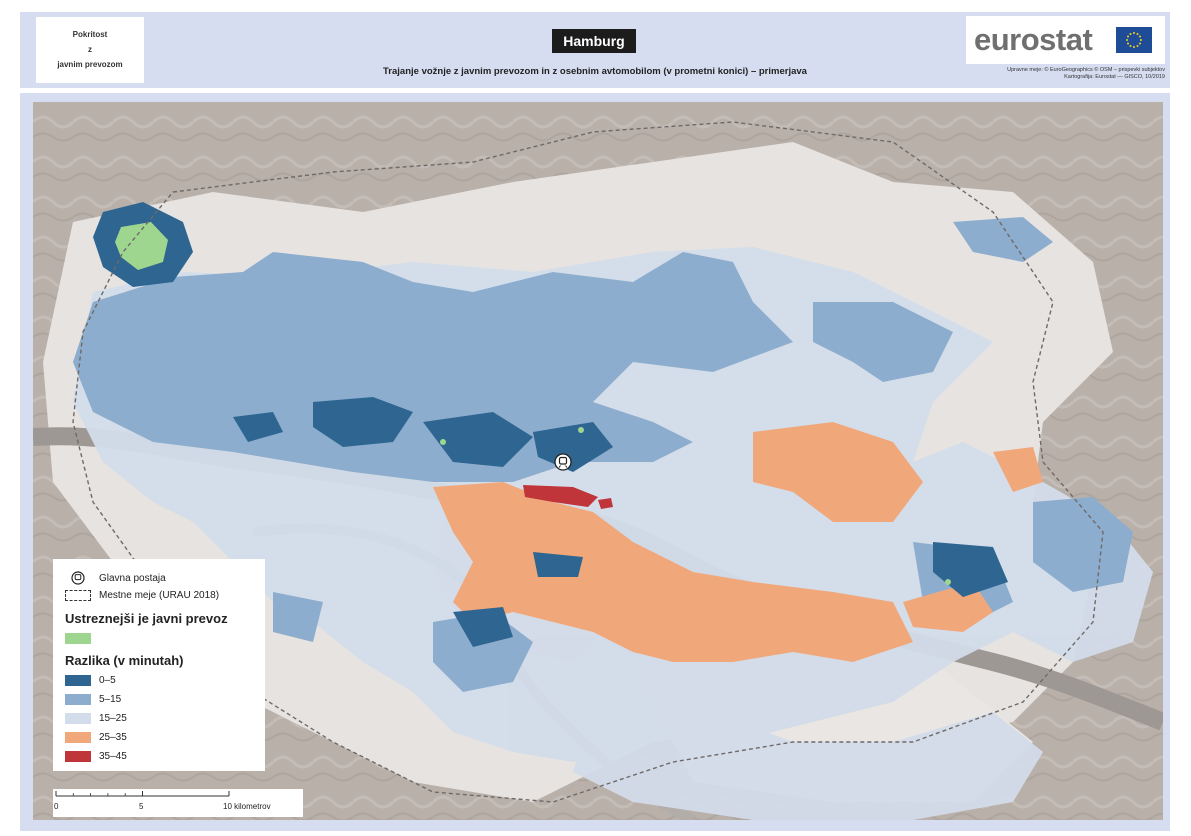 This screenshot has height=836, width=1191. What do you see at coordinates (78, 595) in the screenshot?
I see `boundary-swatch` at bounding box center [78, 595].